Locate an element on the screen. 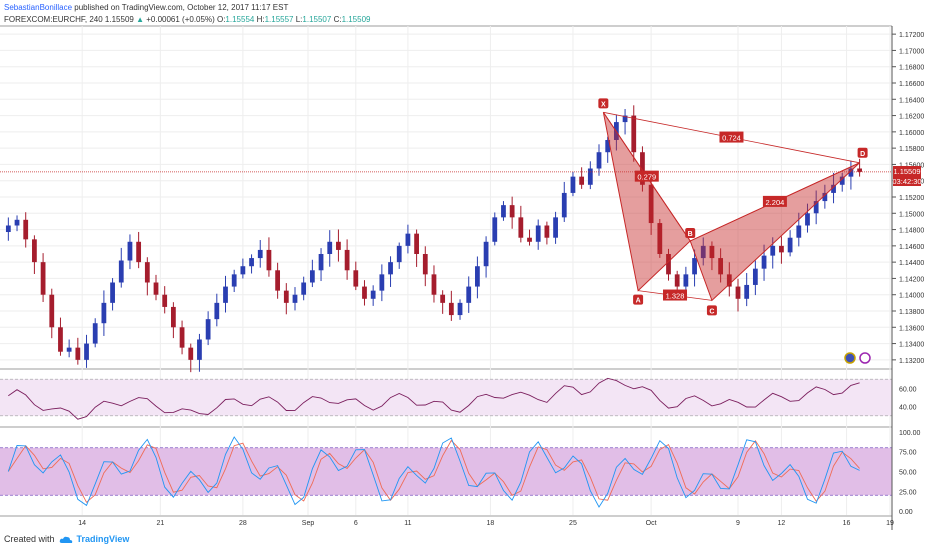 This screenshot has width=932, height=550. globe-icon is located at coordinates (850, 358).